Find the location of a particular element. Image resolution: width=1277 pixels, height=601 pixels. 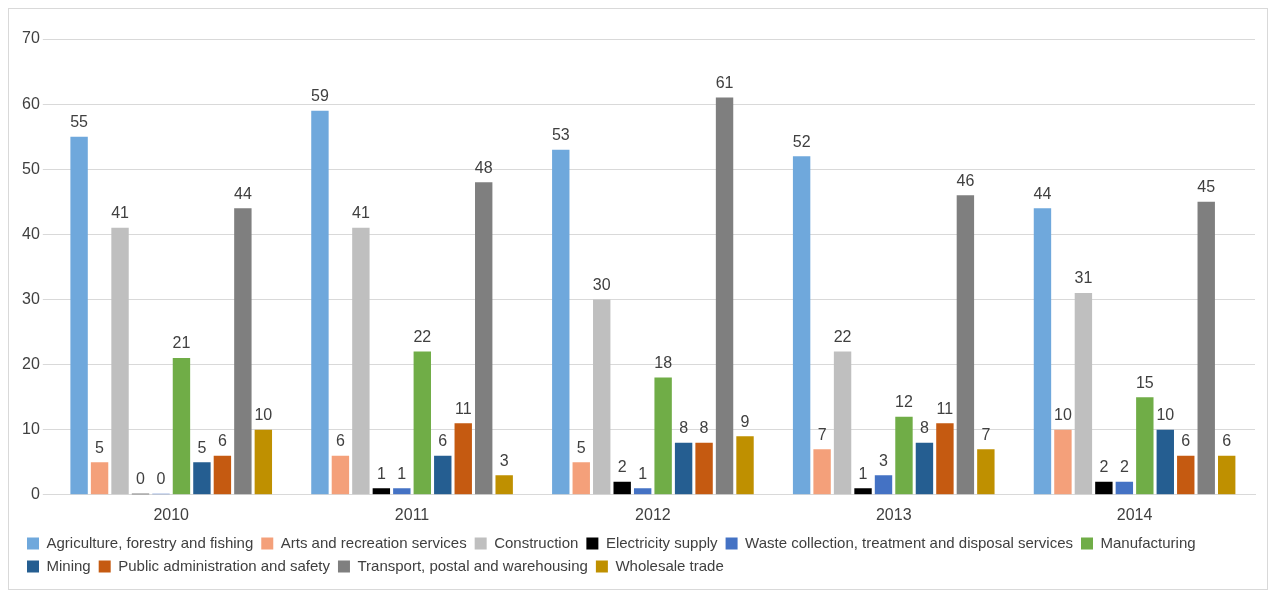

data-label: 45 is located at coordinates (1206, 187).